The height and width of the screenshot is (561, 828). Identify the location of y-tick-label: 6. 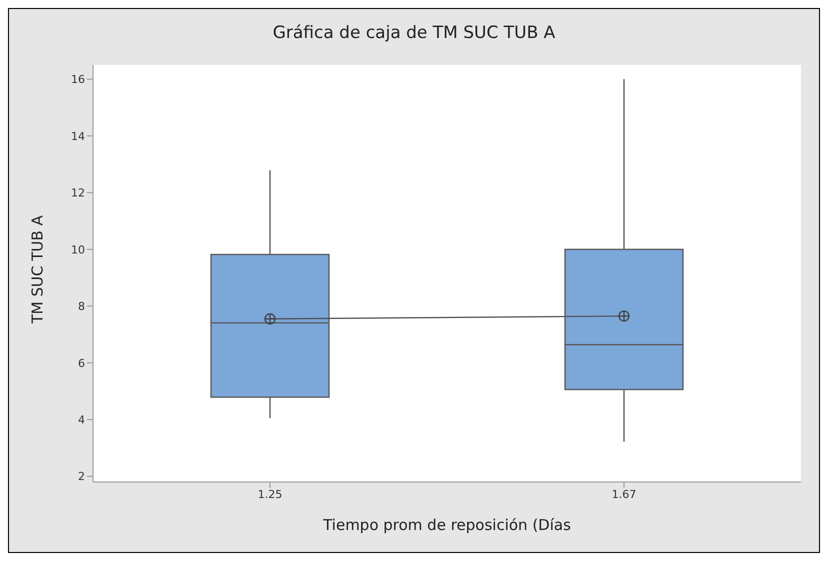
(81, 363).